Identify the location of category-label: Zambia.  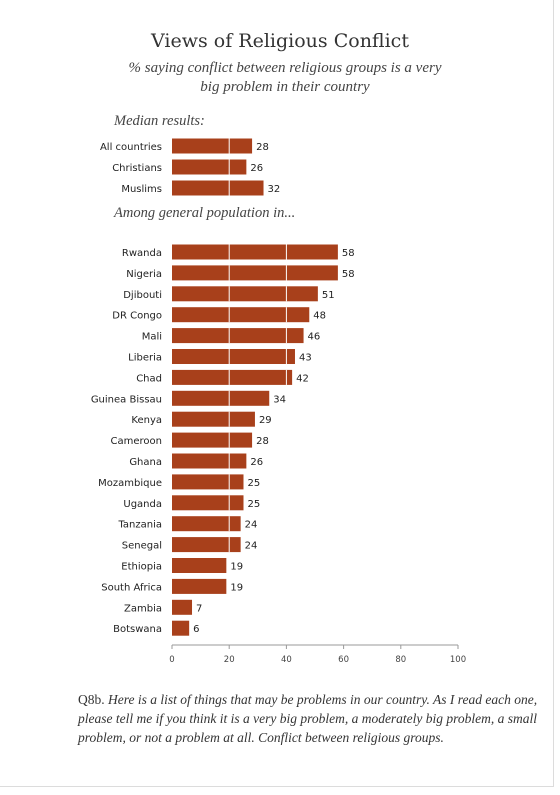
(143, 608).